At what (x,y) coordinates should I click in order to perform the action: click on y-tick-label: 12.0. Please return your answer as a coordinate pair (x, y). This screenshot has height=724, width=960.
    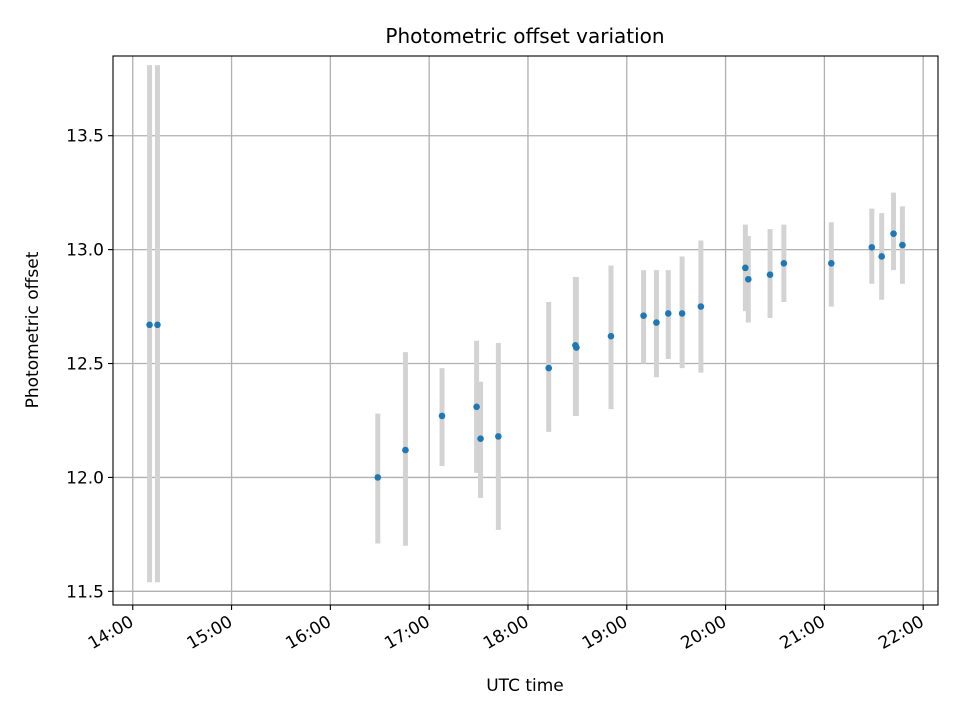
    Looking at the image, I should click on (85, 478).